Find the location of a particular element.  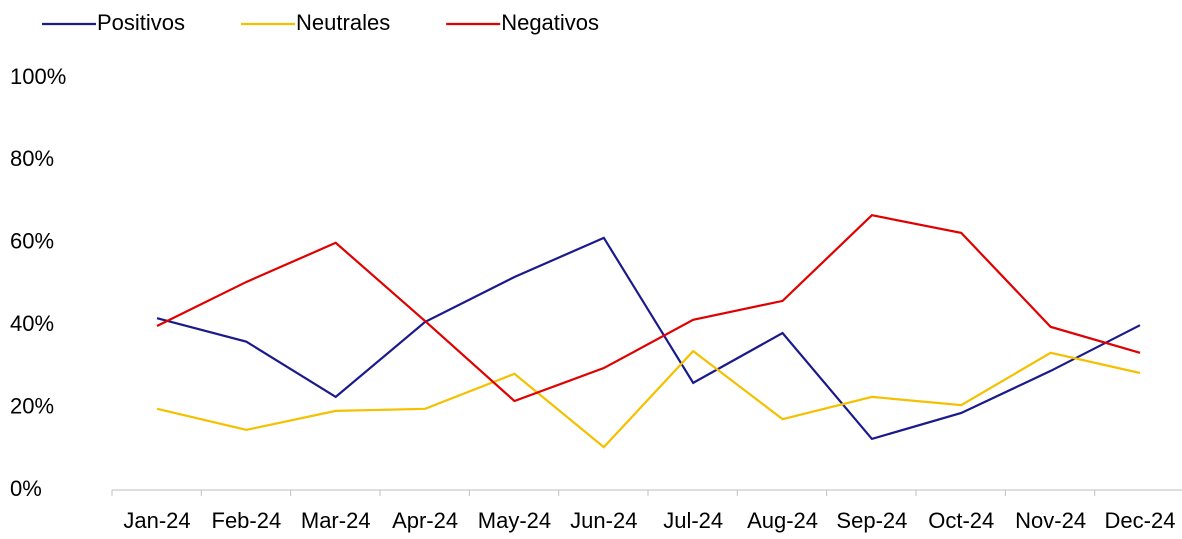

legend-label: Neutrales is located at coordinates (343, 22).